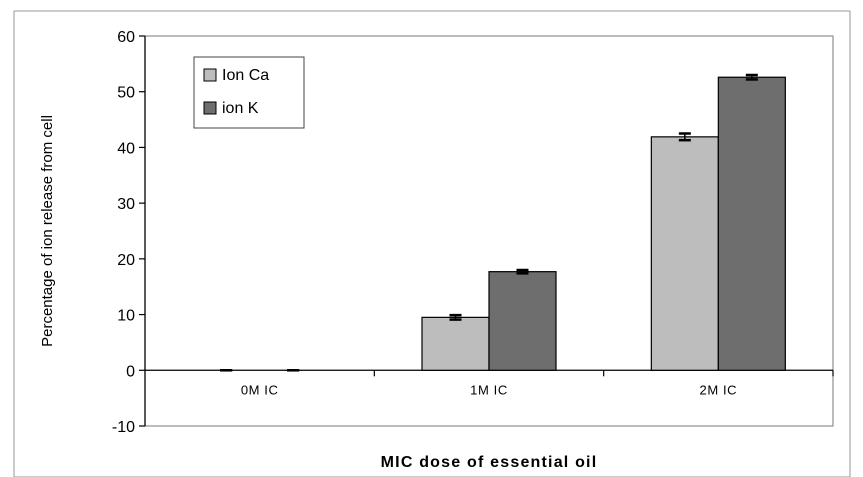  What do you see at coordinates (126, 93) in the screenshot?
I see `y-tick-label-6: 50` at bounding box center [126, 93].